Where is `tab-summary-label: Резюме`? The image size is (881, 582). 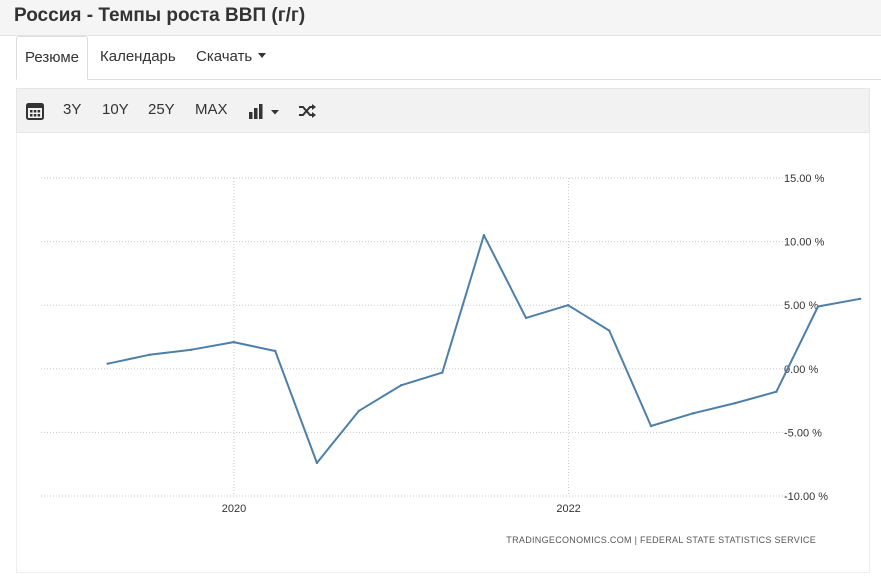 tab-summary-label: Резюме is located at coordinates (52, 57).